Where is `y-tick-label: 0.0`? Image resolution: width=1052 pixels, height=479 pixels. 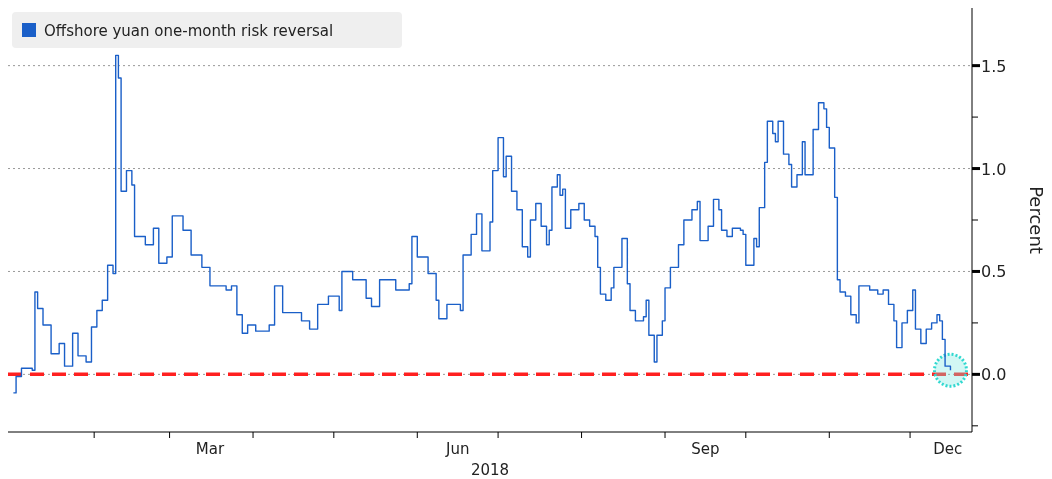 y-tick-label: 0.0 is located at coordinates (994, 375).